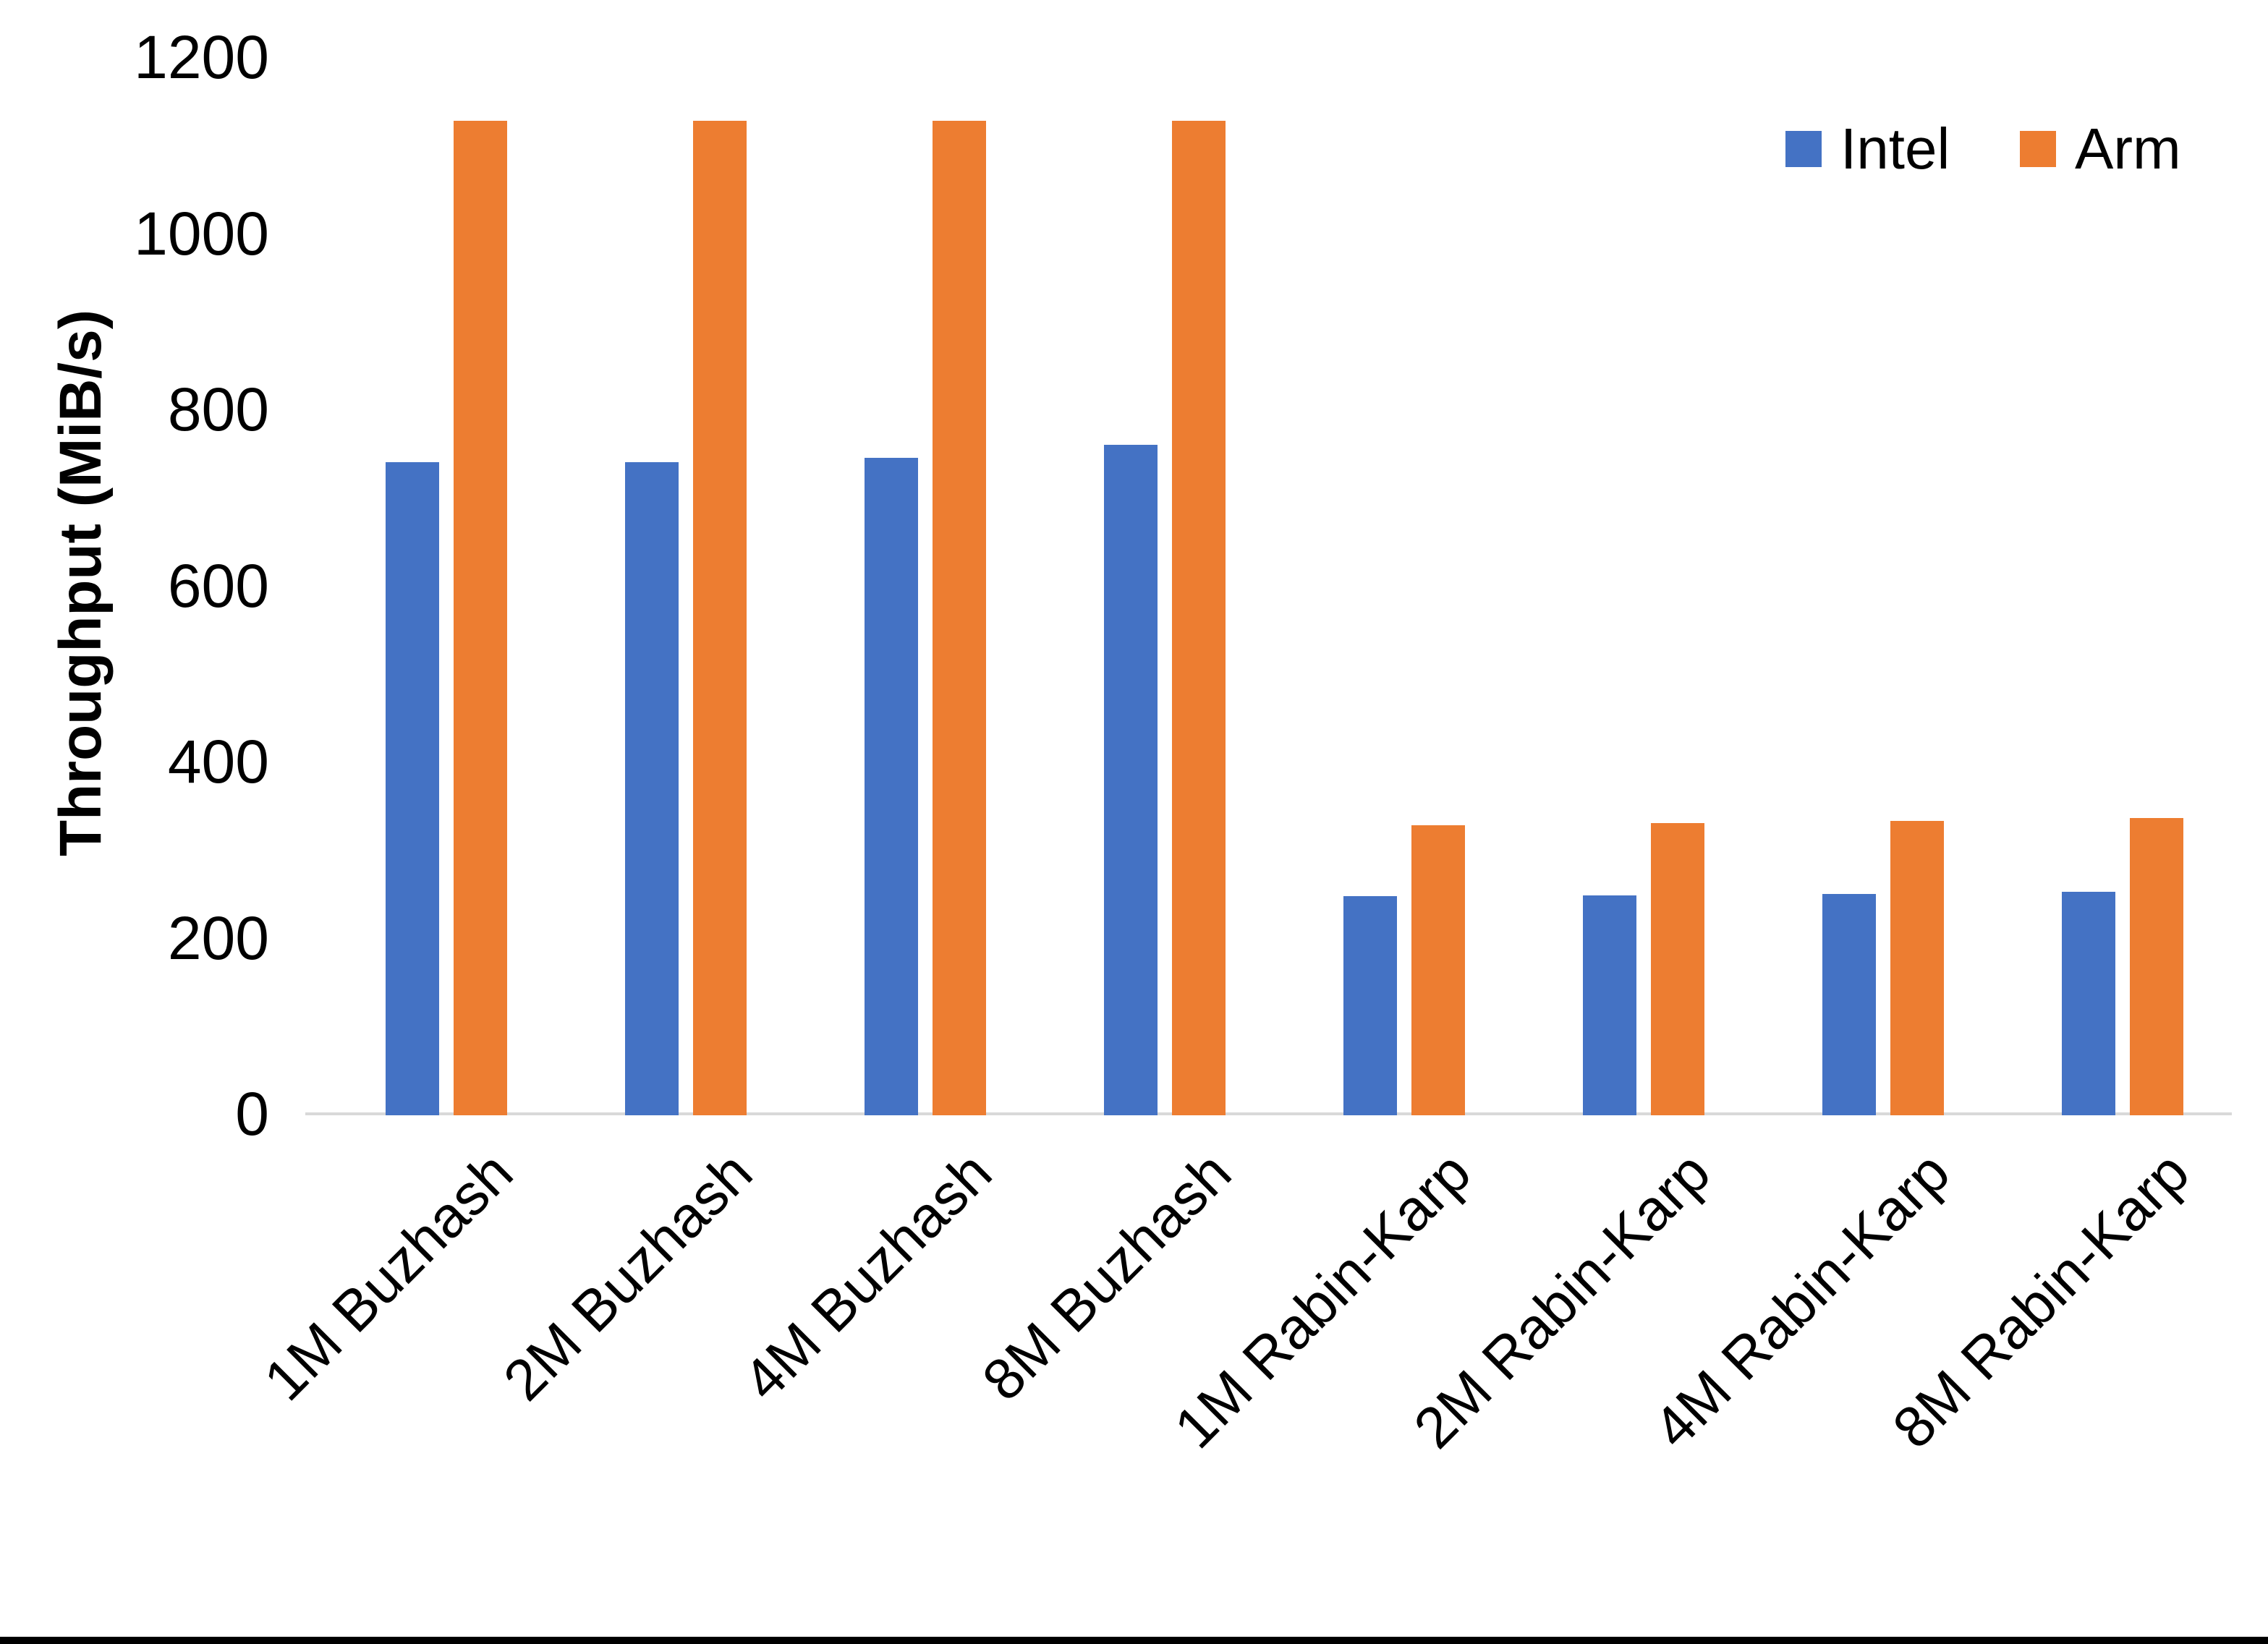  I want to click on bar-arm-1m-rabin-karp, so click(1438, 970).